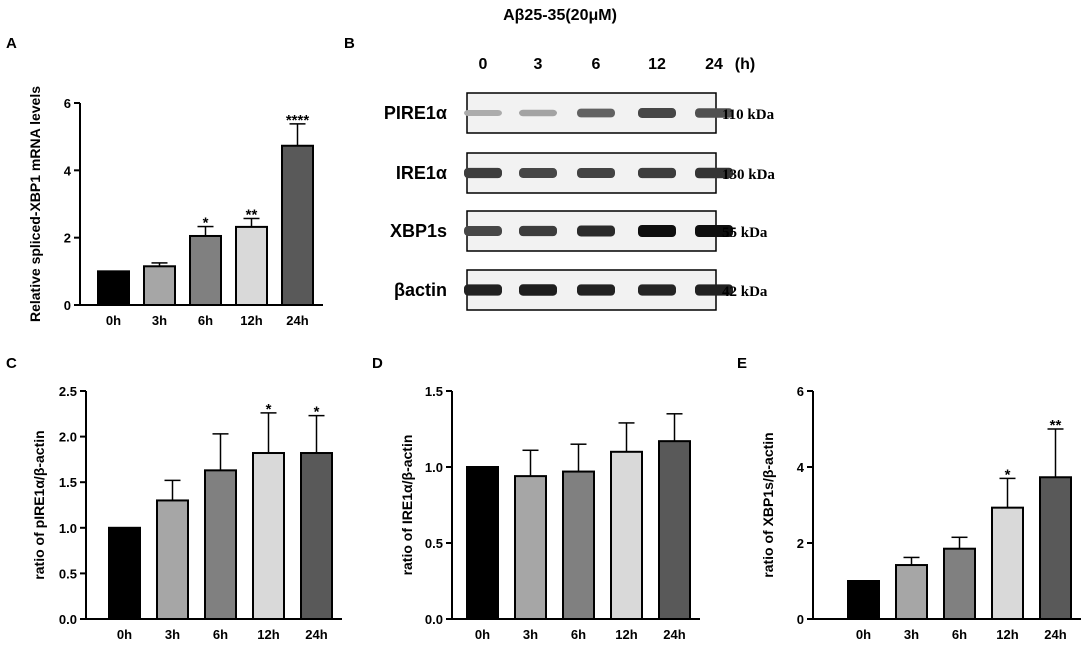  I want to click on timepoint-label: 0, so click(483, 64).